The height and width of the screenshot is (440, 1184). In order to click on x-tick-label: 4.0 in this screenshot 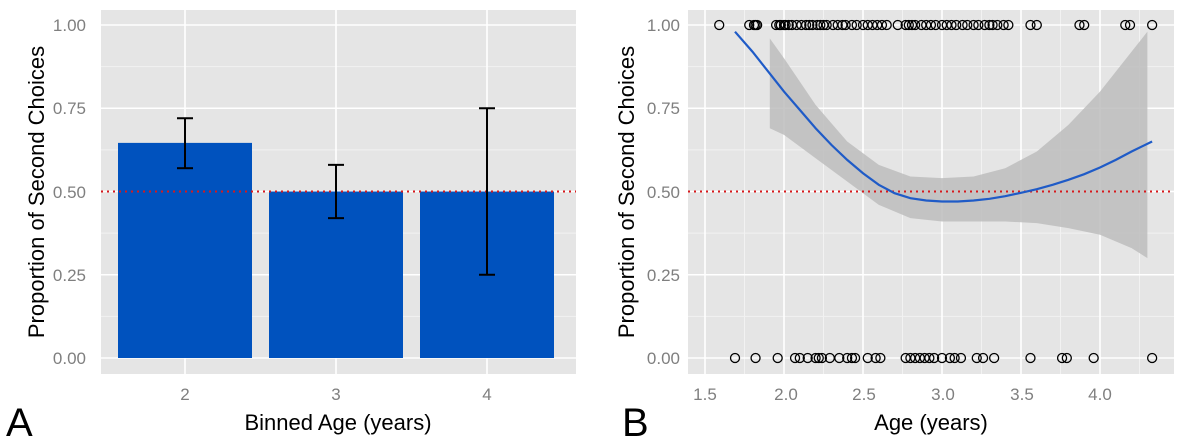, I will do `click(1100, 394)`.